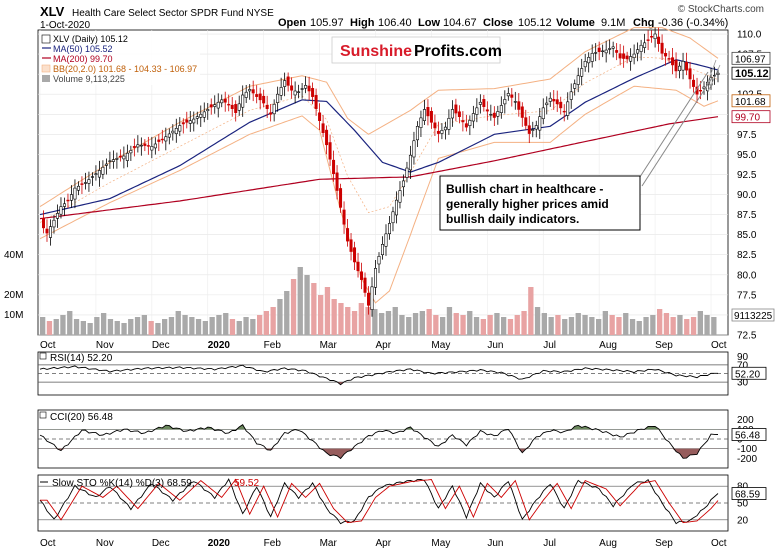 The image size is (780, 552). I want to click on ohlc-high-label: High, so click(362, 23).